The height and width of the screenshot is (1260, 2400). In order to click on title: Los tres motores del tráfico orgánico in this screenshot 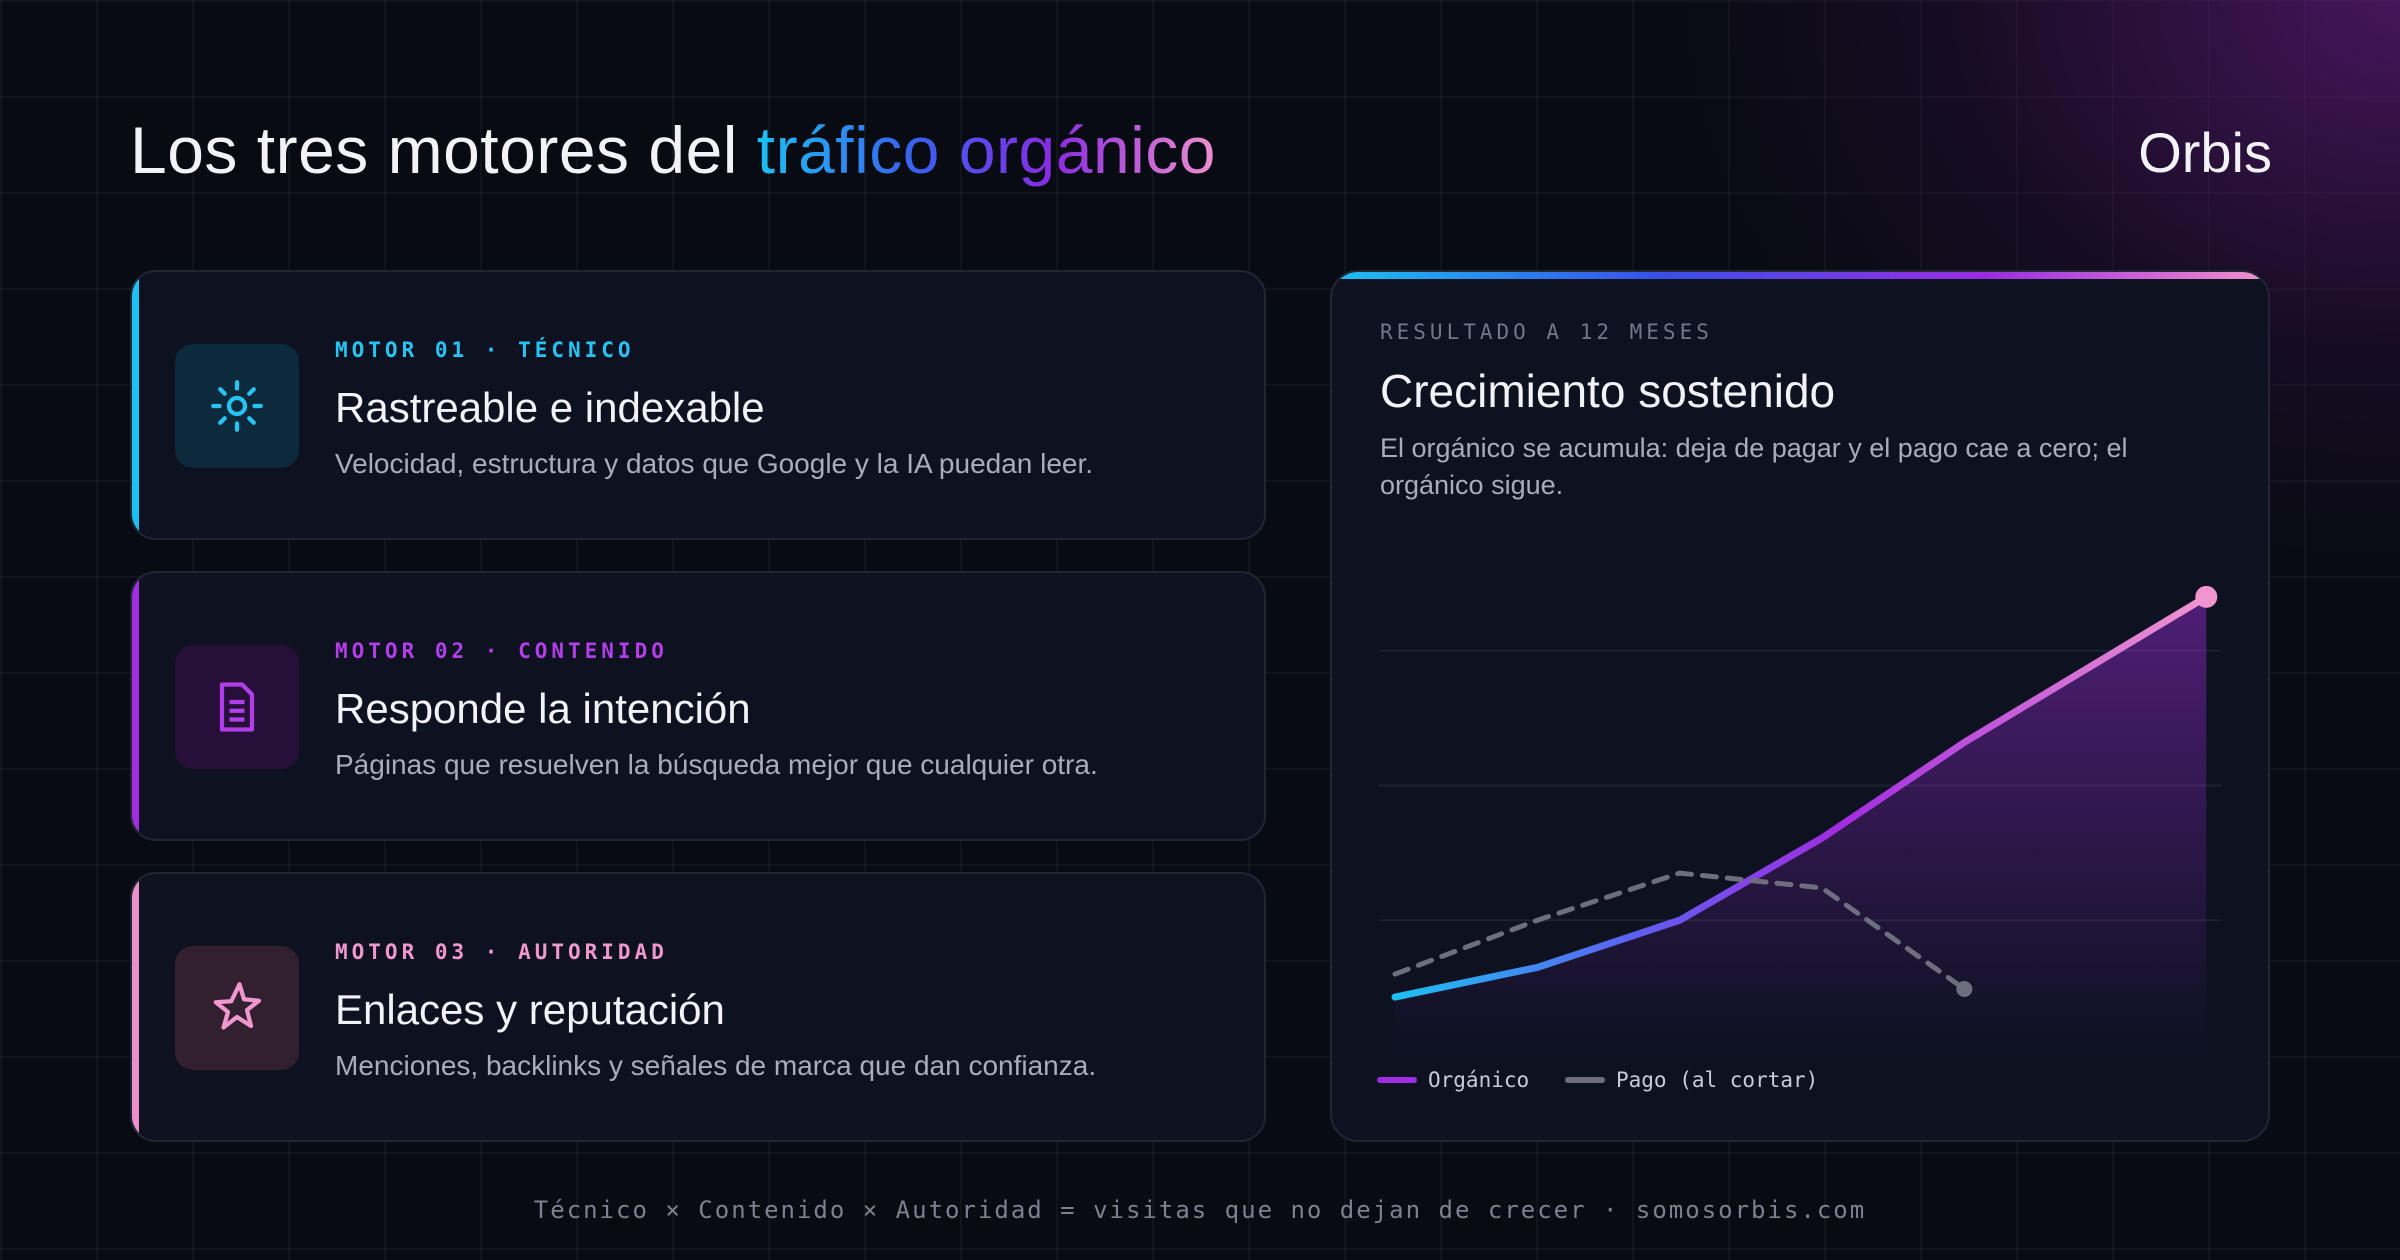, I will do `click(673, 150)`.